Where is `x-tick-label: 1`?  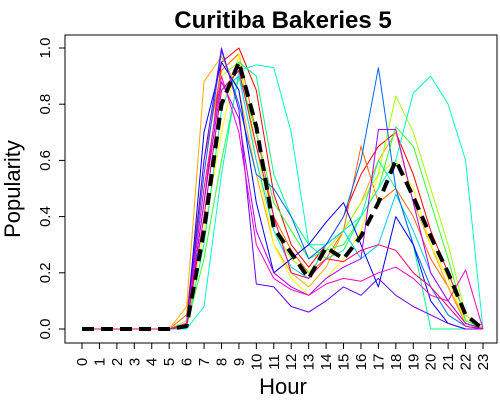
x-tick-label: 1 is located at coordinates (99, 362).